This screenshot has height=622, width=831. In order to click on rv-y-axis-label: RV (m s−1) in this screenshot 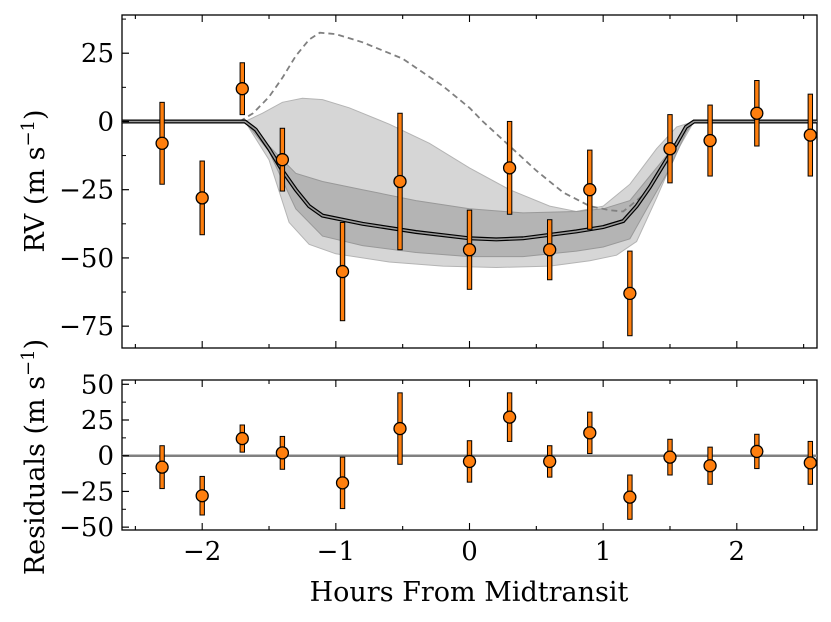, I will do `click(34, 180)`.